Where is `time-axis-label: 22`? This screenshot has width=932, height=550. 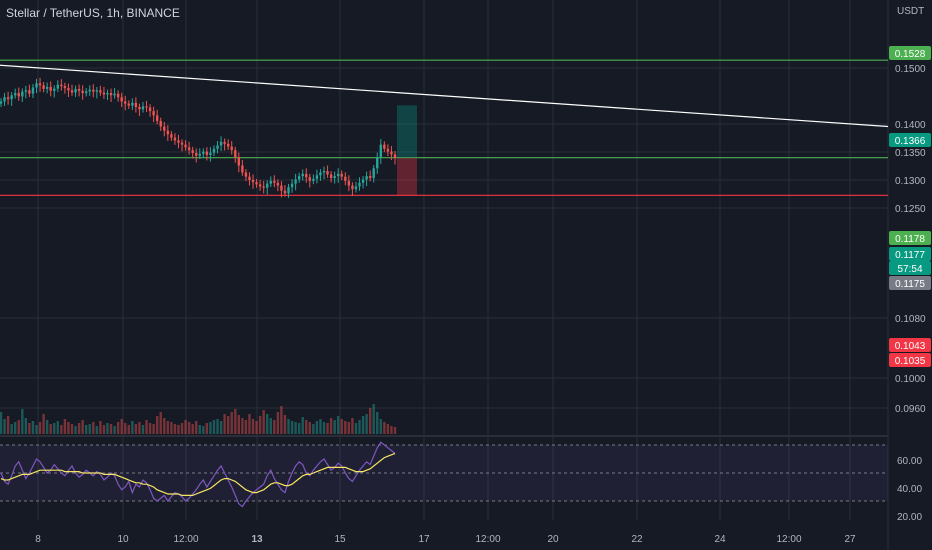 time-axis-label: 22 is located at coordinates (637, 539).